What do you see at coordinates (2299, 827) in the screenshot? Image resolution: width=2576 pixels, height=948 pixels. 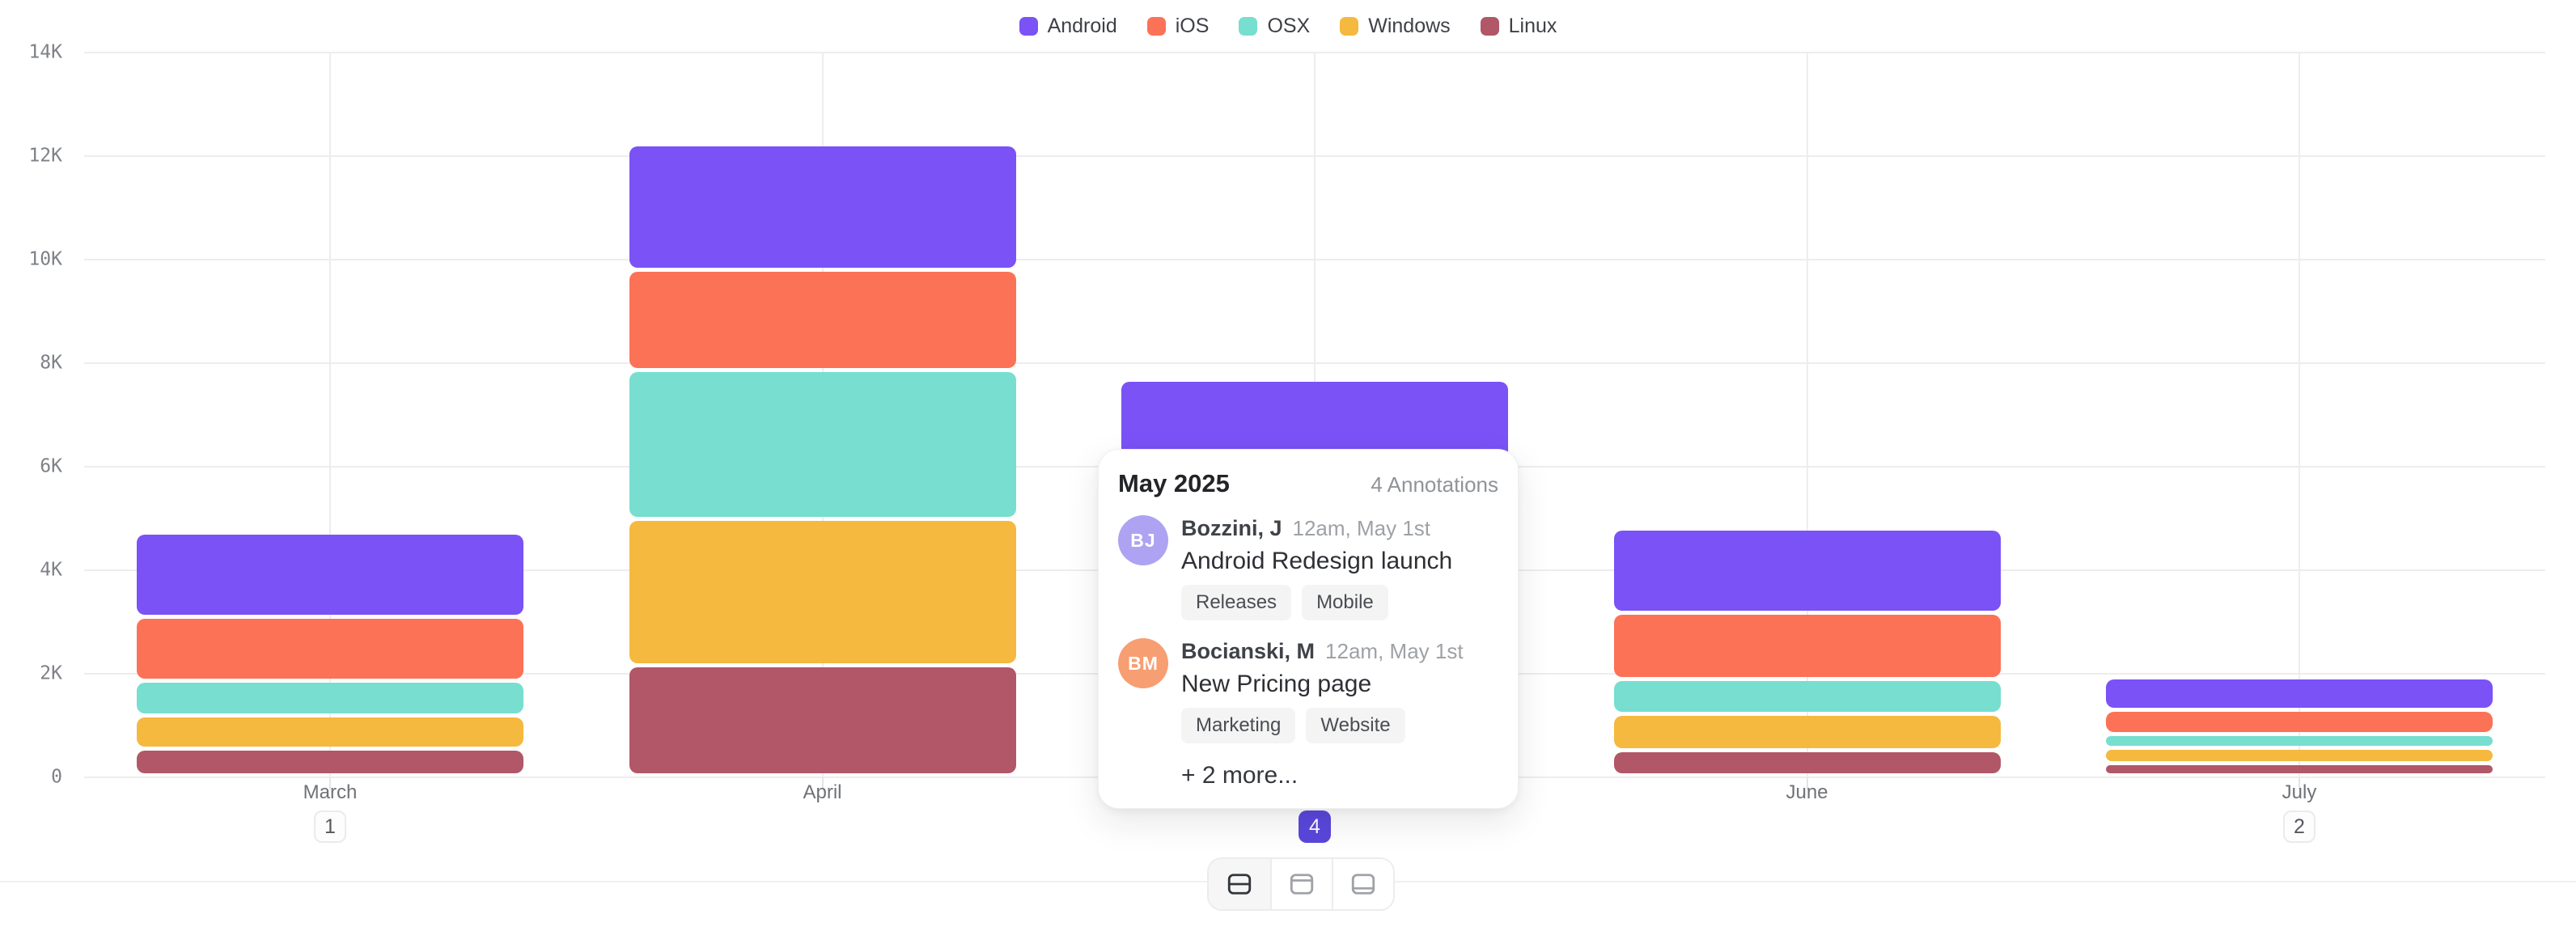 I see `annotation-badge-july: 2` at bounding box center [2299, 827].